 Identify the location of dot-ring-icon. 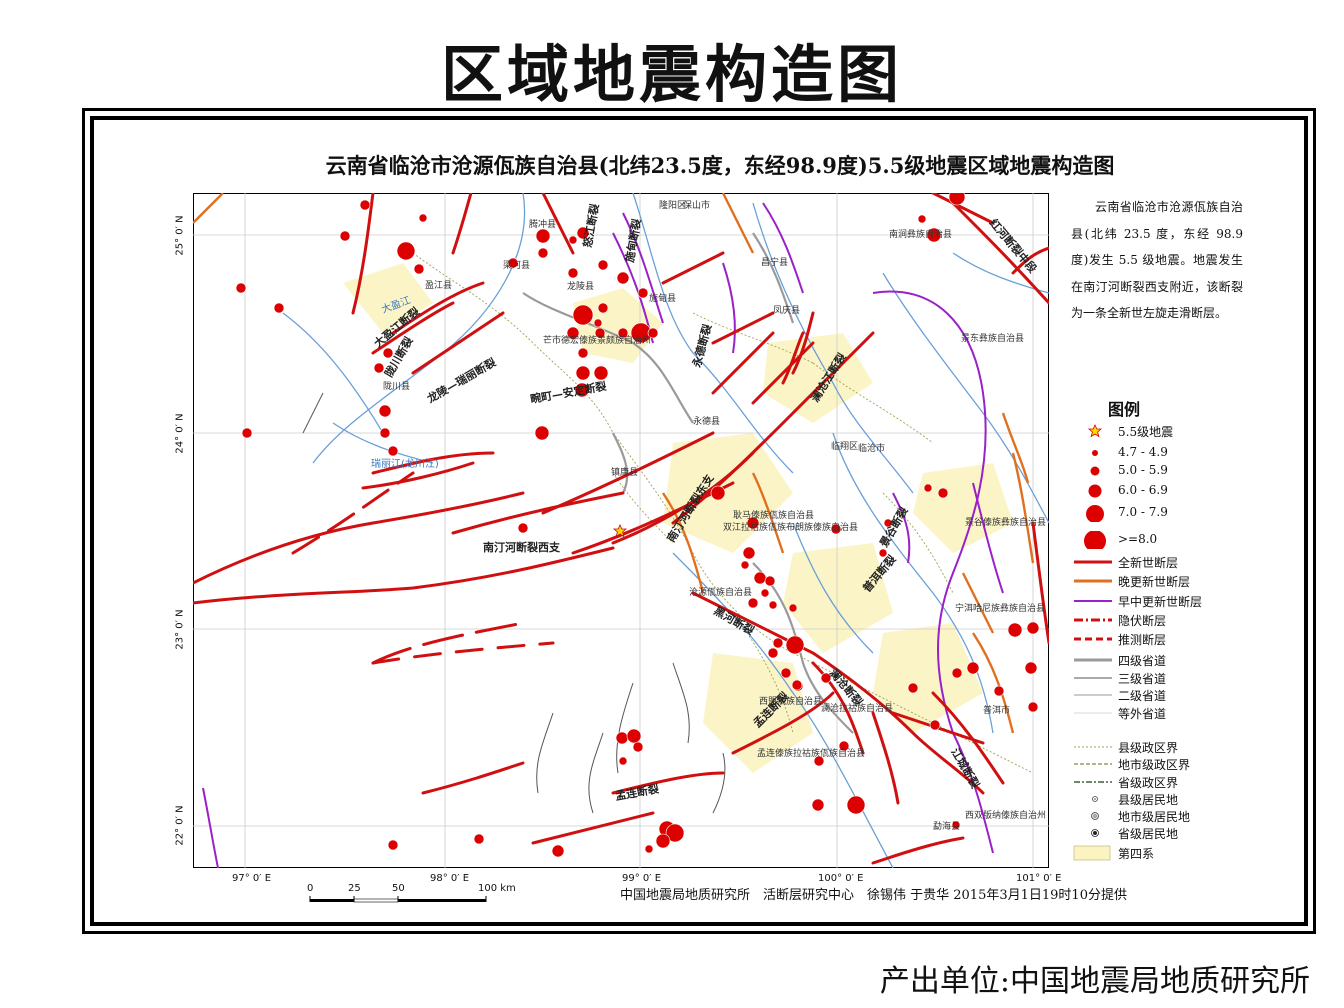
(1095, 816).